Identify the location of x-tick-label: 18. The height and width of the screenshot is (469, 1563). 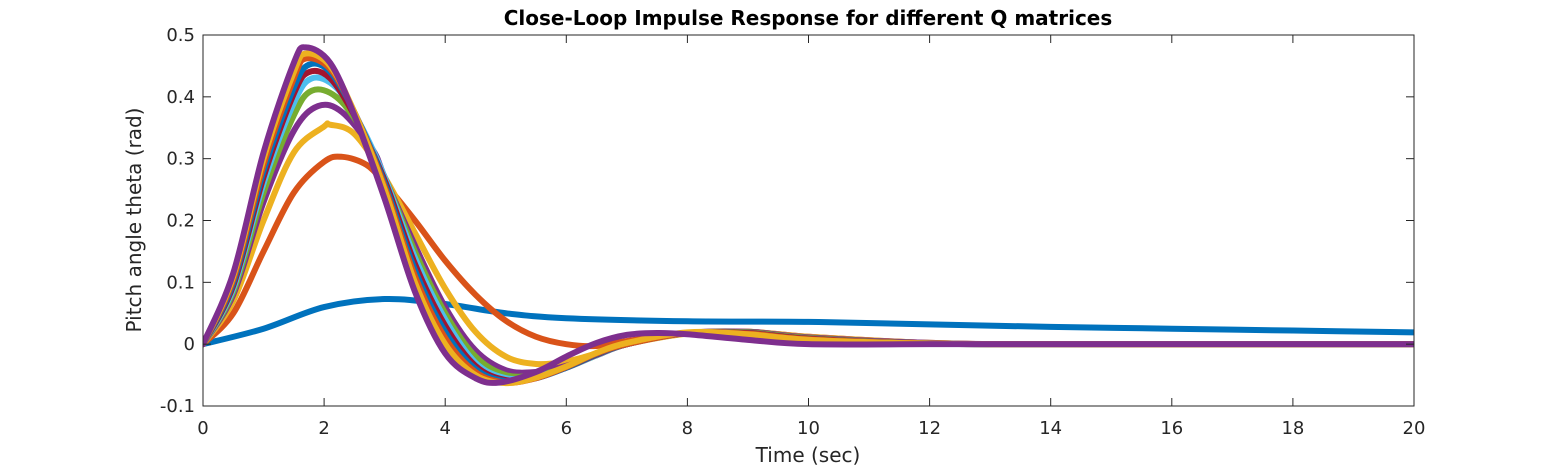
(1292, 428).